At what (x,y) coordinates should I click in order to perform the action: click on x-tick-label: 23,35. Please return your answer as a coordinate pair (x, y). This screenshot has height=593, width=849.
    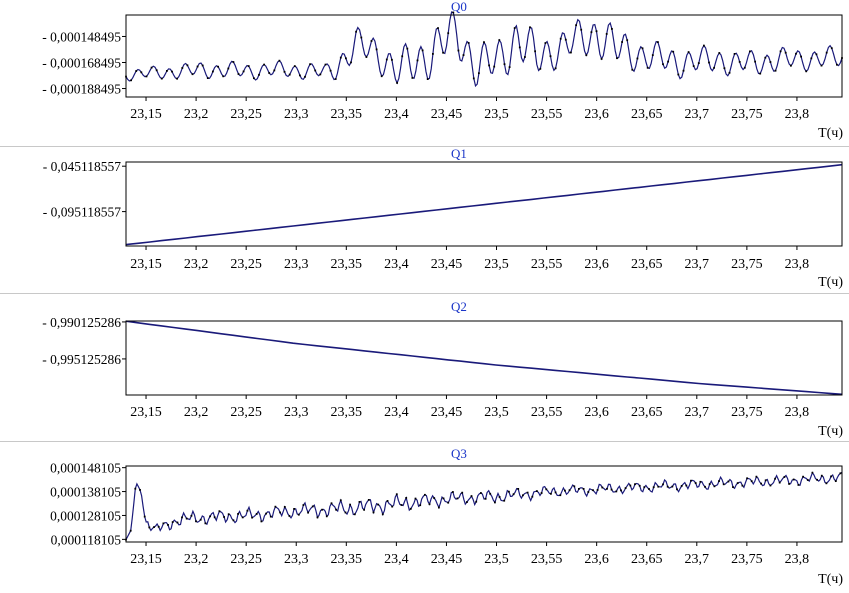
    Looking at the image, I should click on (347, 412).